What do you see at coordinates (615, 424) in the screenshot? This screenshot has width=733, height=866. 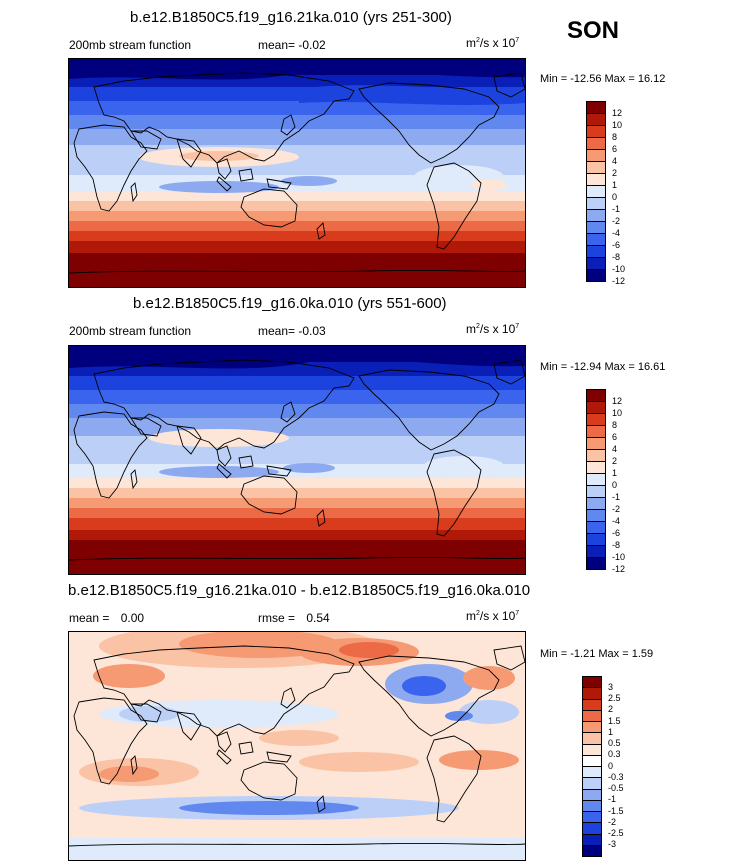 I see `colorbar-label: 8` at bounding box center [615, 424].